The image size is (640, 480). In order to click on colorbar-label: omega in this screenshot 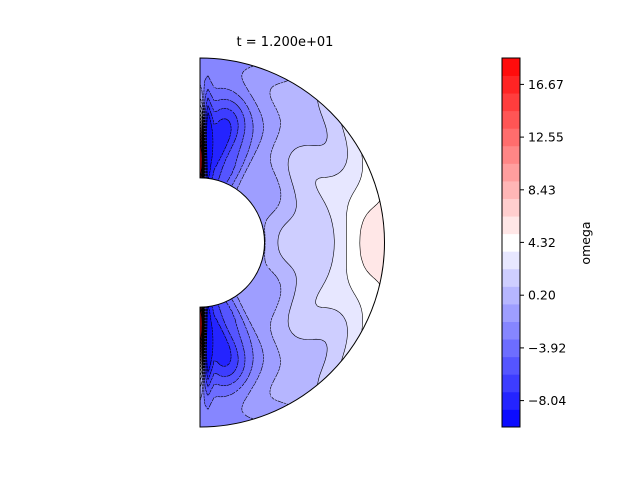, I will do `click(585, 242)`.